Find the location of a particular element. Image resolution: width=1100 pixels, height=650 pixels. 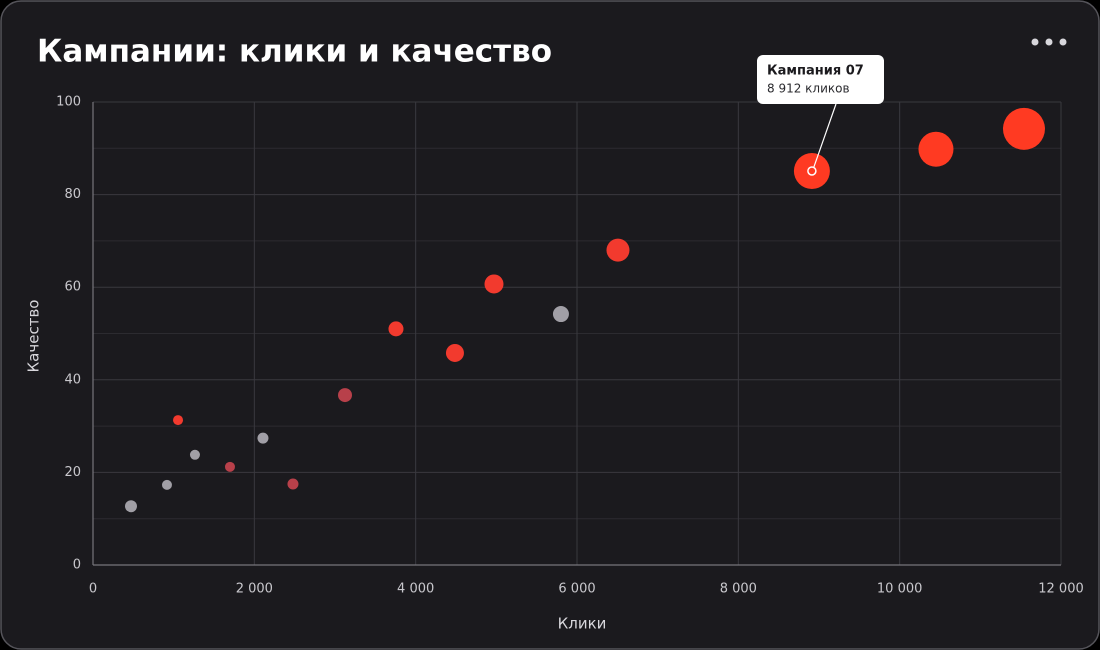

x-tick-label: 4 000 is located at coordinates (415, 589).